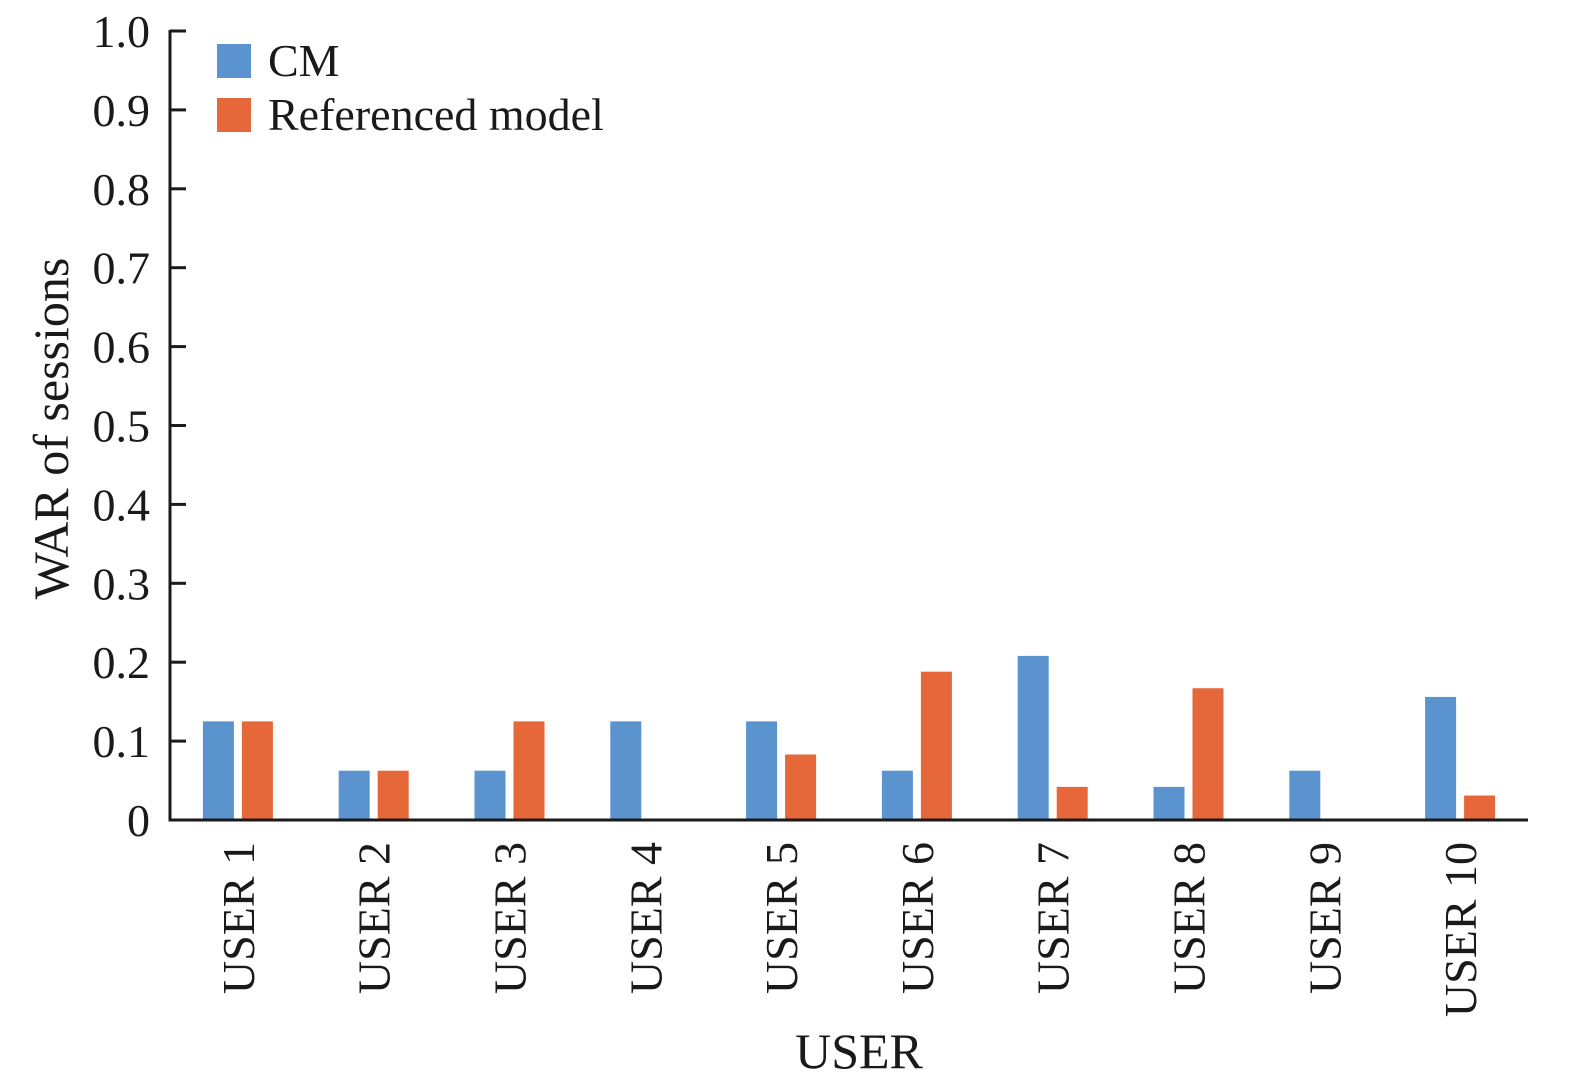 Image resolution: width=1575 pixels, height=1091 pixels. Describe the element at coordinates (122, 426) in the screenshot. I see `y-tick-label: 0.5` at that location.